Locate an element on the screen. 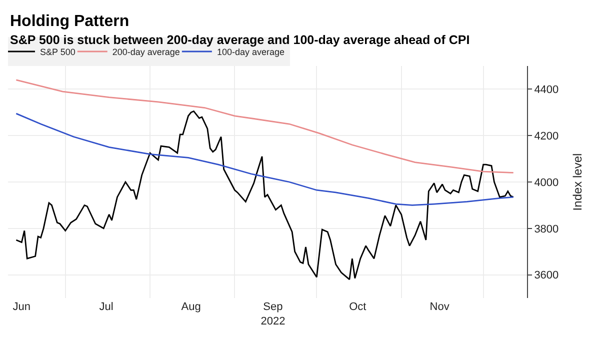  x-tick-label: Jul is located at coordinates (106, 307).